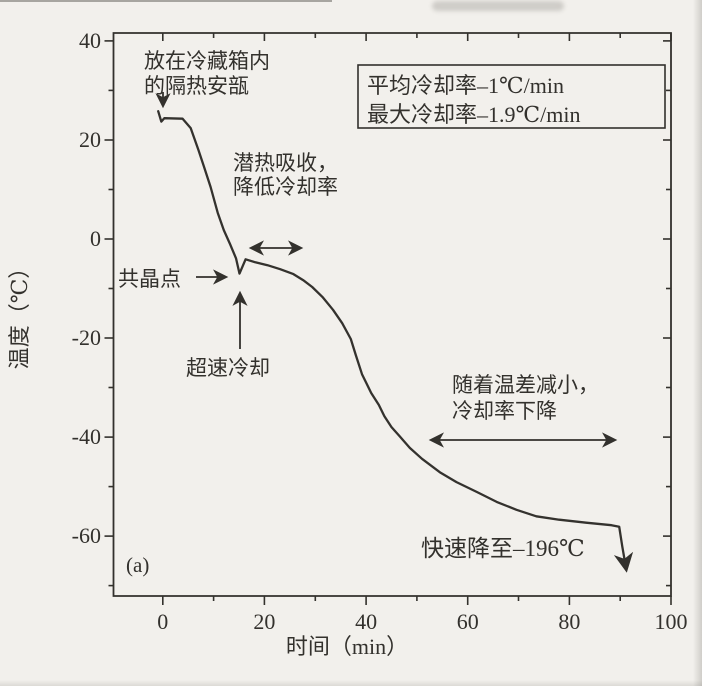 The height and width of the screenshot is (686, 702). What do you see at coordinates (473, 114) in the screenshot?
I see `legend-line2: 最大冷却率–1.9℃/min` at bounding box center [473, 114].